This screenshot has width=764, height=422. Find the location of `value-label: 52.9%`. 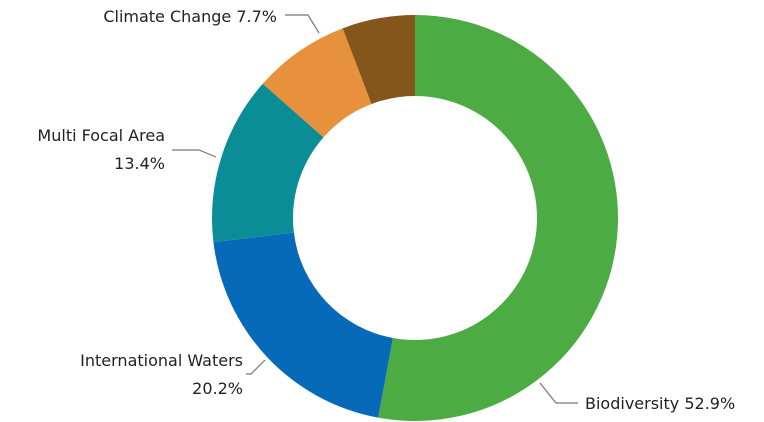

value-label: 52.9% is located at coordinates (709, 403).